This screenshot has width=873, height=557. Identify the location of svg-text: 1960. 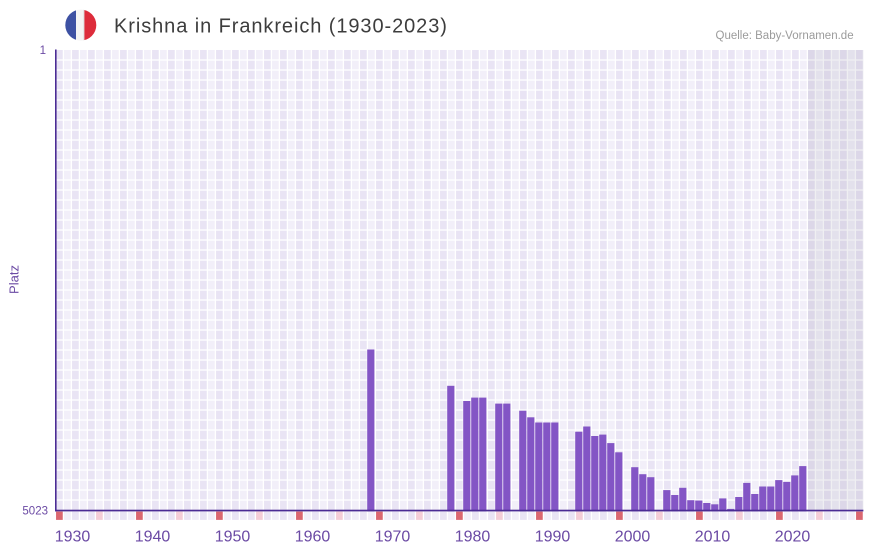
(313, 537).